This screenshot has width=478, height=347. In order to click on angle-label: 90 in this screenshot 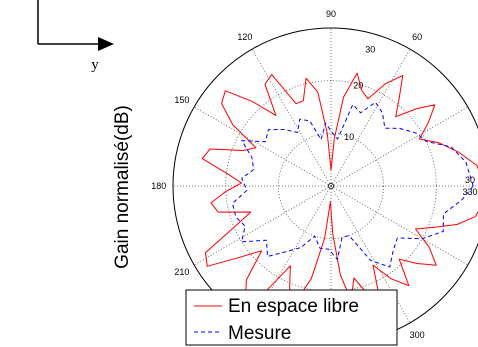, I will do `click(331, 14)`.